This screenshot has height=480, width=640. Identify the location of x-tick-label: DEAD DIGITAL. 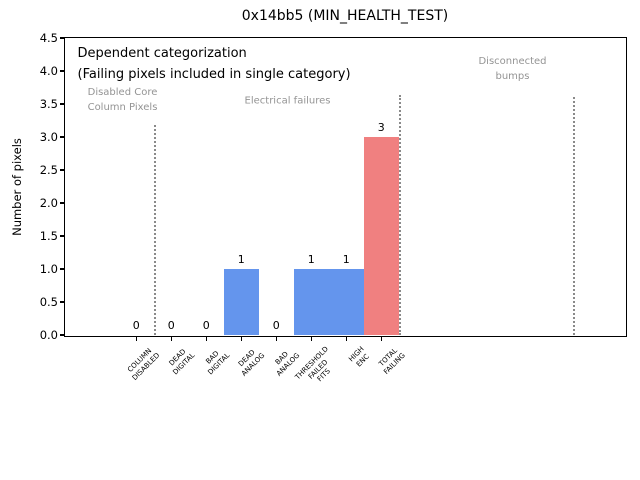
(182, 362).